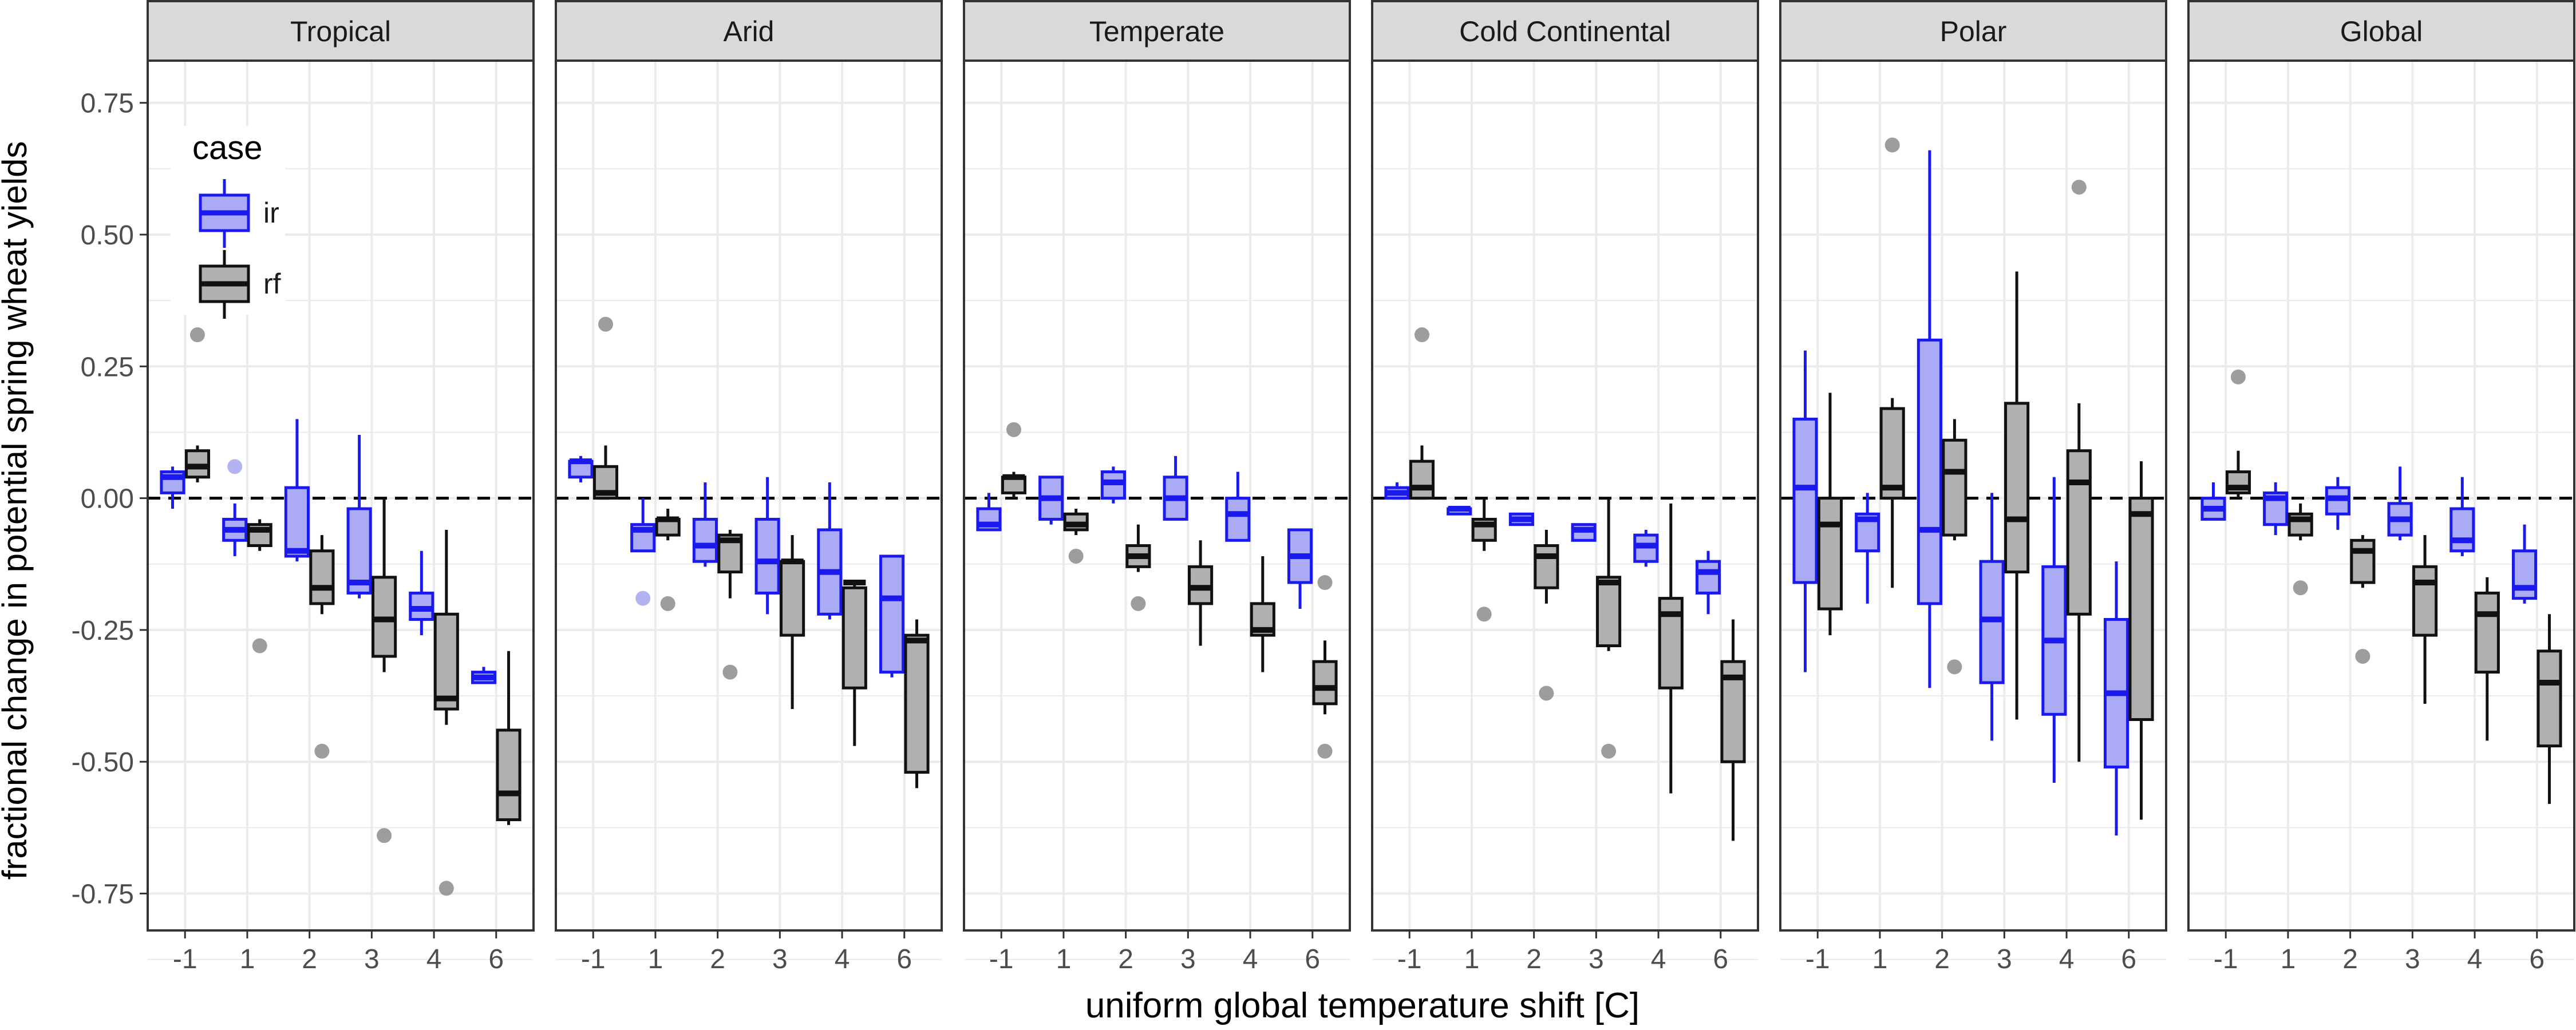 This screenshot has width=2576, height=1030. Describe the element at coordinates (227, 148) in the screenshot. I see `legend-title: case` at that location.